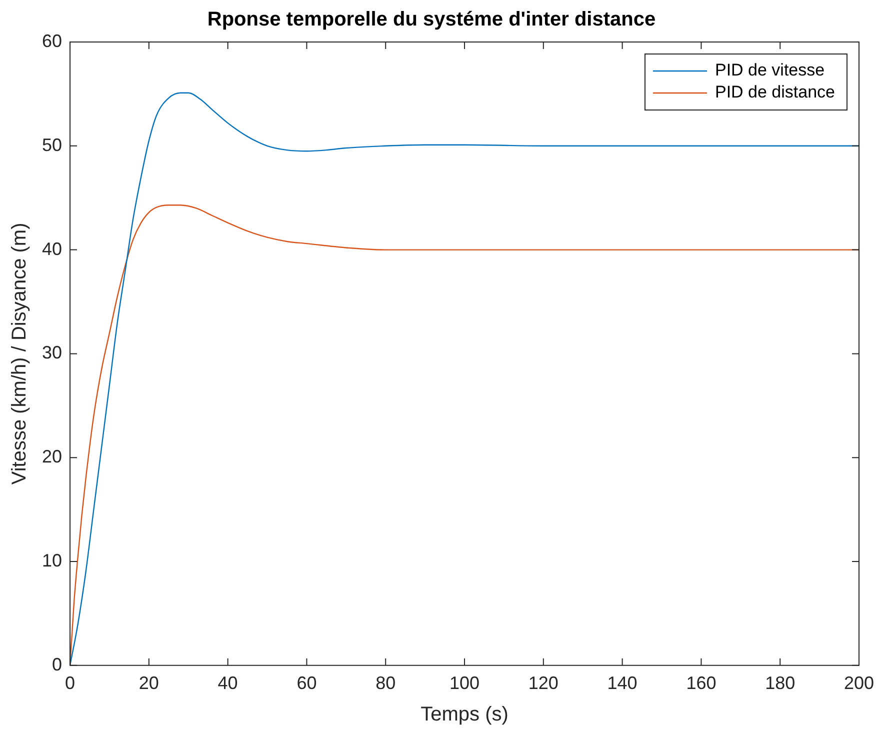 The image size is (883, 735). What do you see at coordinates (622, 683) in the screenshot?
I see `x-tick-label: 140` at bounding box center [622, 683].